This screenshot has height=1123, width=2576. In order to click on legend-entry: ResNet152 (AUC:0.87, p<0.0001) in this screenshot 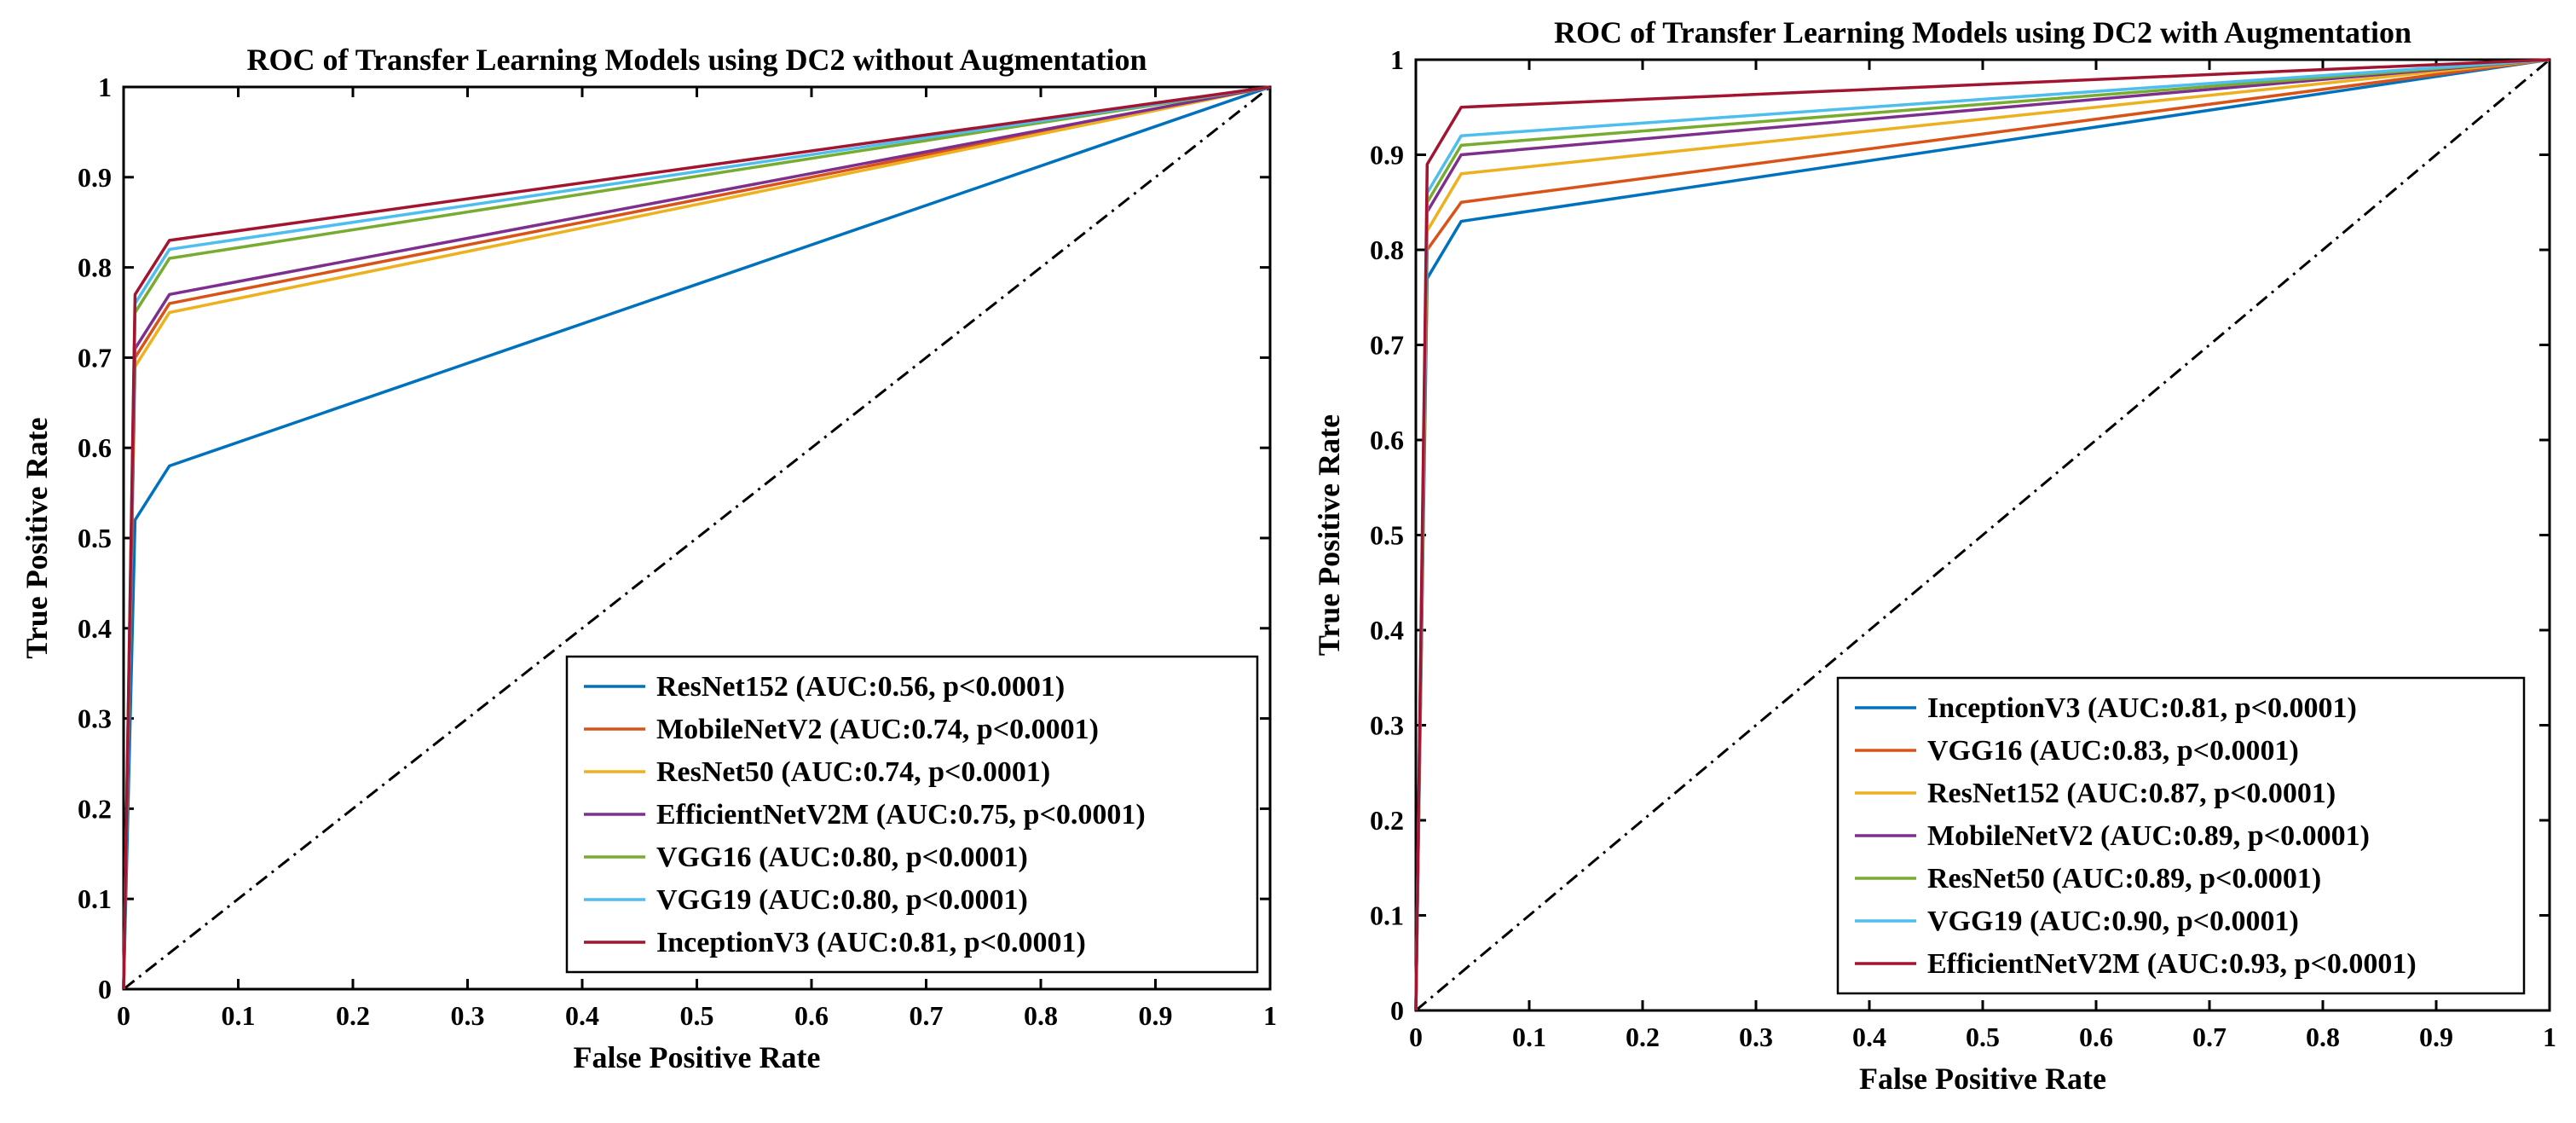, I will do `click(2131, 793)`.